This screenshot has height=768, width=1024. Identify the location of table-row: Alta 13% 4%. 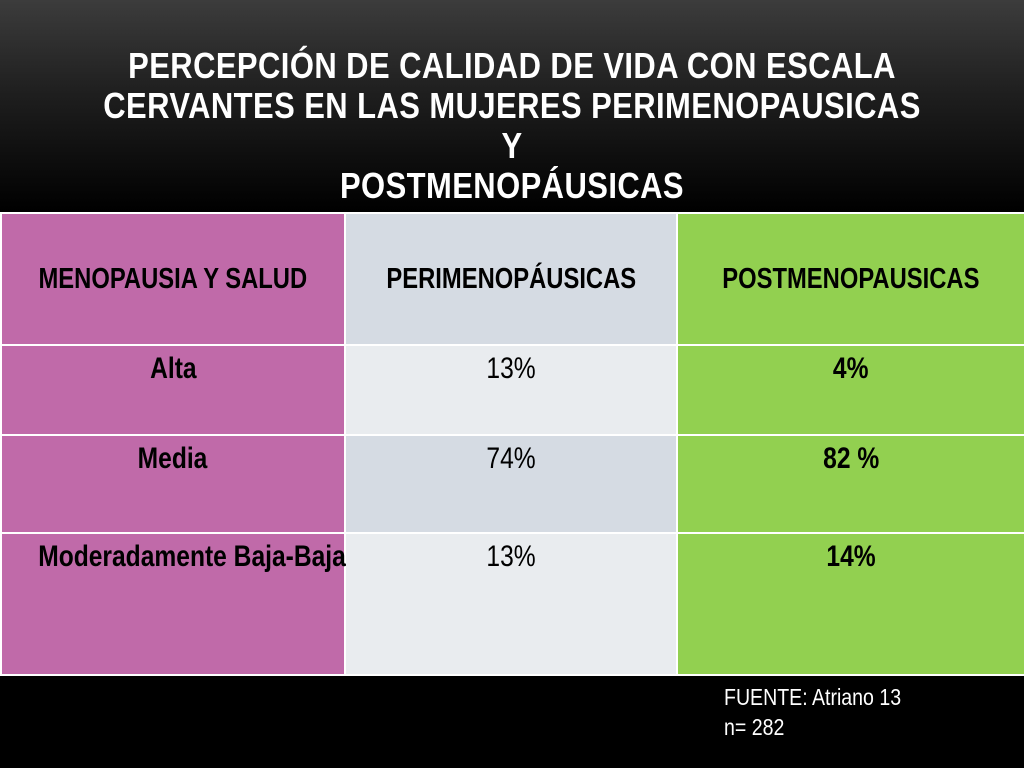
(512, 390).